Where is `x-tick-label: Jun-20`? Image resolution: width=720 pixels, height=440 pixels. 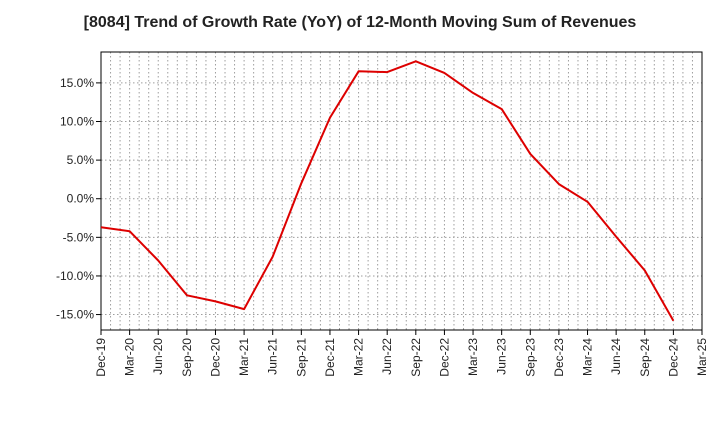
x-tick-label: Jun-20 is located at coordinates (158, 356).